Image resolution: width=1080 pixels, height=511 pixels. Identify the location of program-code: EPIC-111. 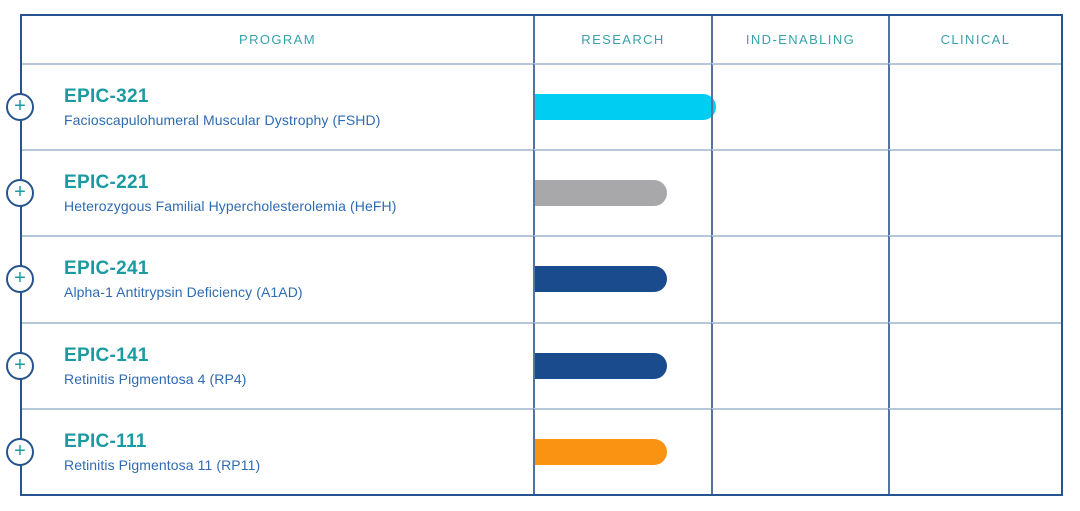
(105, 441).